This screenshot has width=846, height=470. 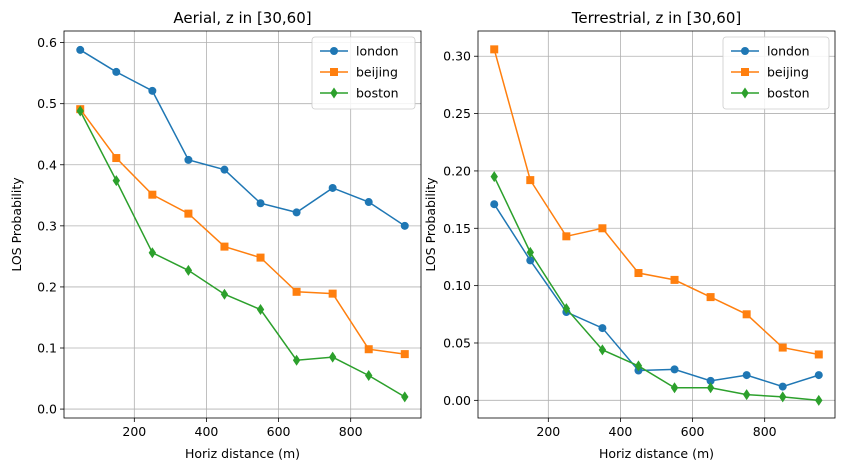 I want to click on legend: london beijing boston, so click(x=363, y=73).